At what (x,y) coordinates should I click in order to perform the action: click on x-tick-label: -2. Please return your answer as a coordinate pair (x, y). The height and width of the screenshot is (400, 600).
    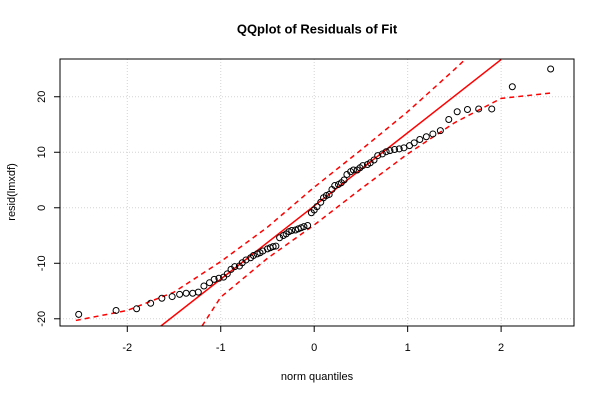
    Looking at the image, I should click on (127, 348).